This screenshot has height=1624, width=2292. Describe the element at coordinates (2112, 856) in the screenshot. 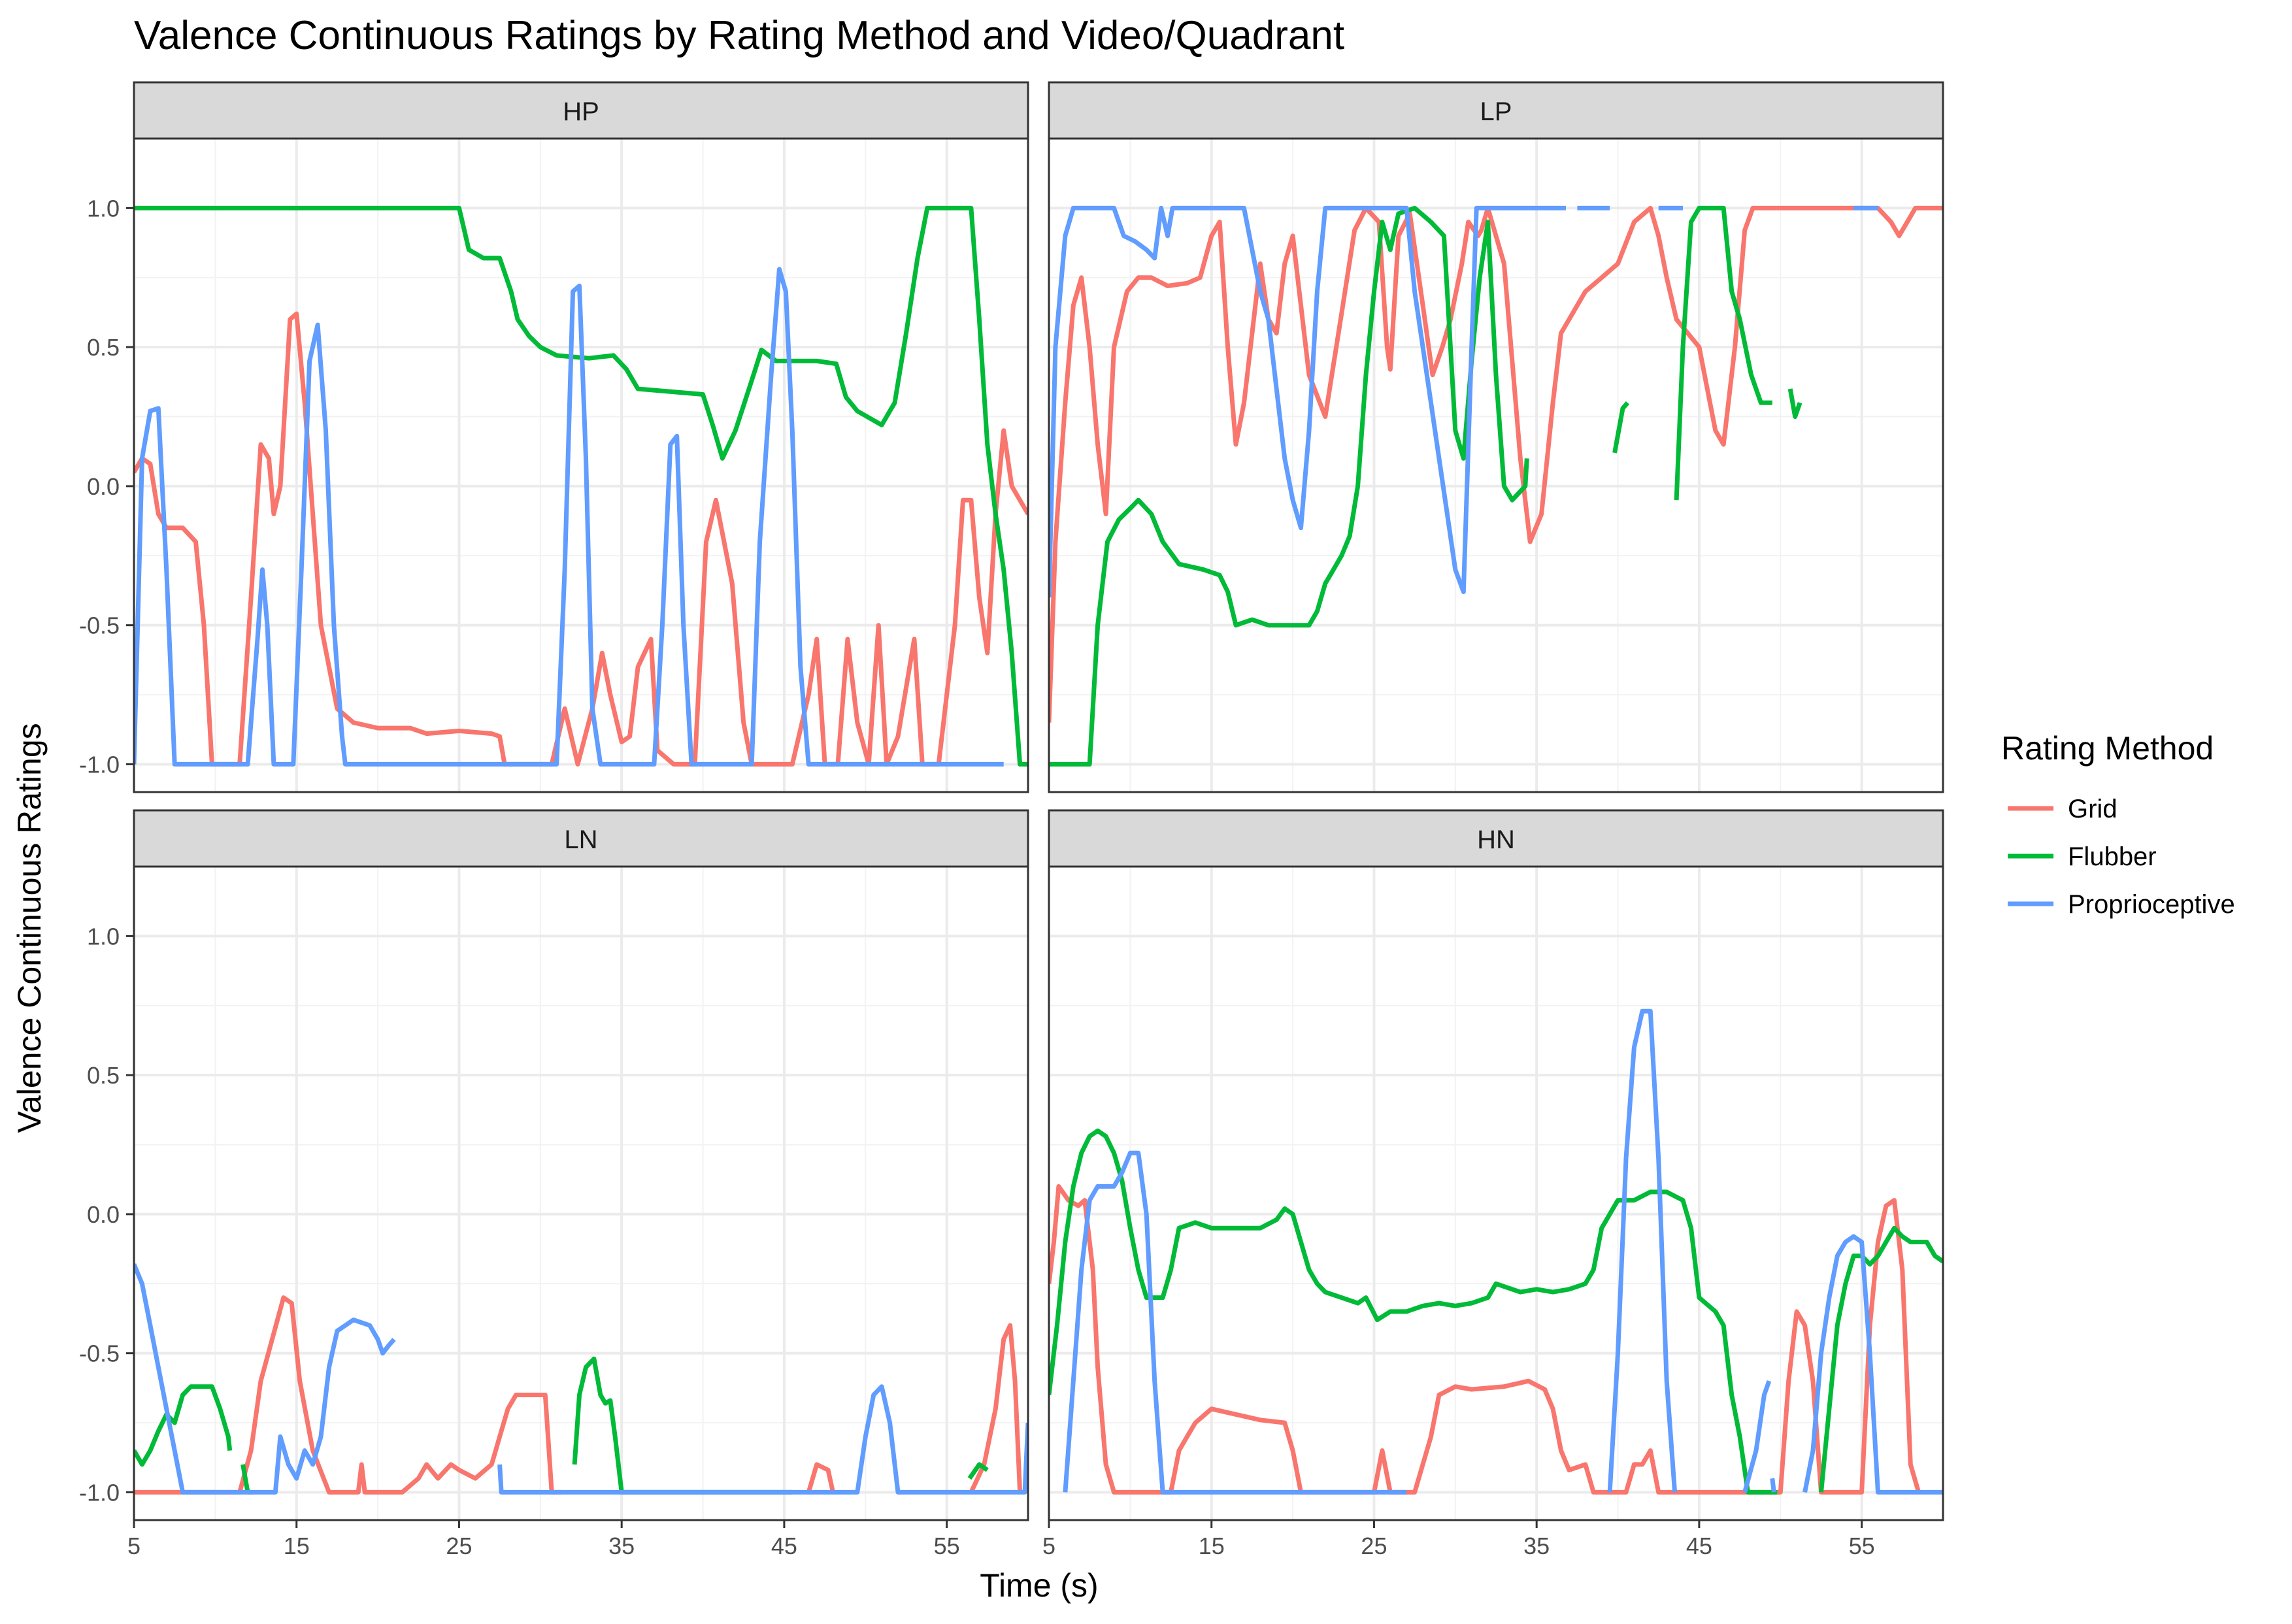

I see `legend-label-flubber: Flubber` at that location.